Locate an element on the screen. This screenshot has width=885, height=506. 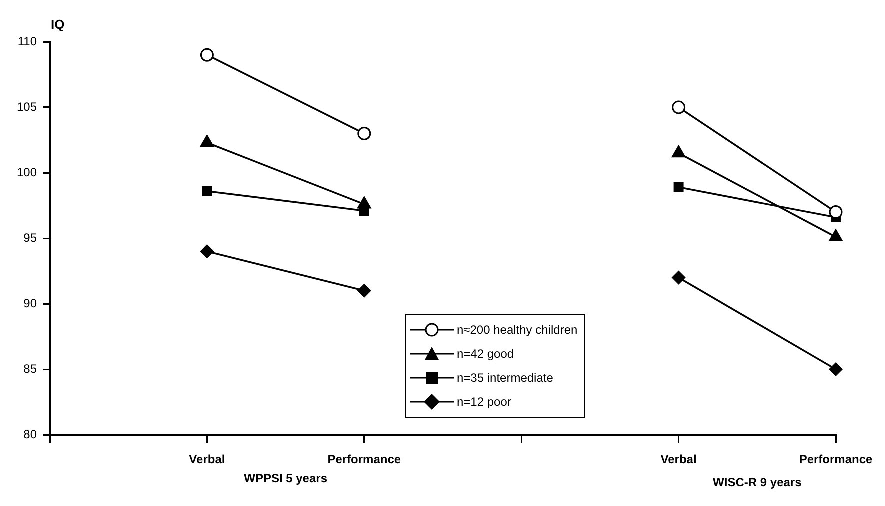
legend-label: n≈200 healthy children is located at coordinates (517, 330).